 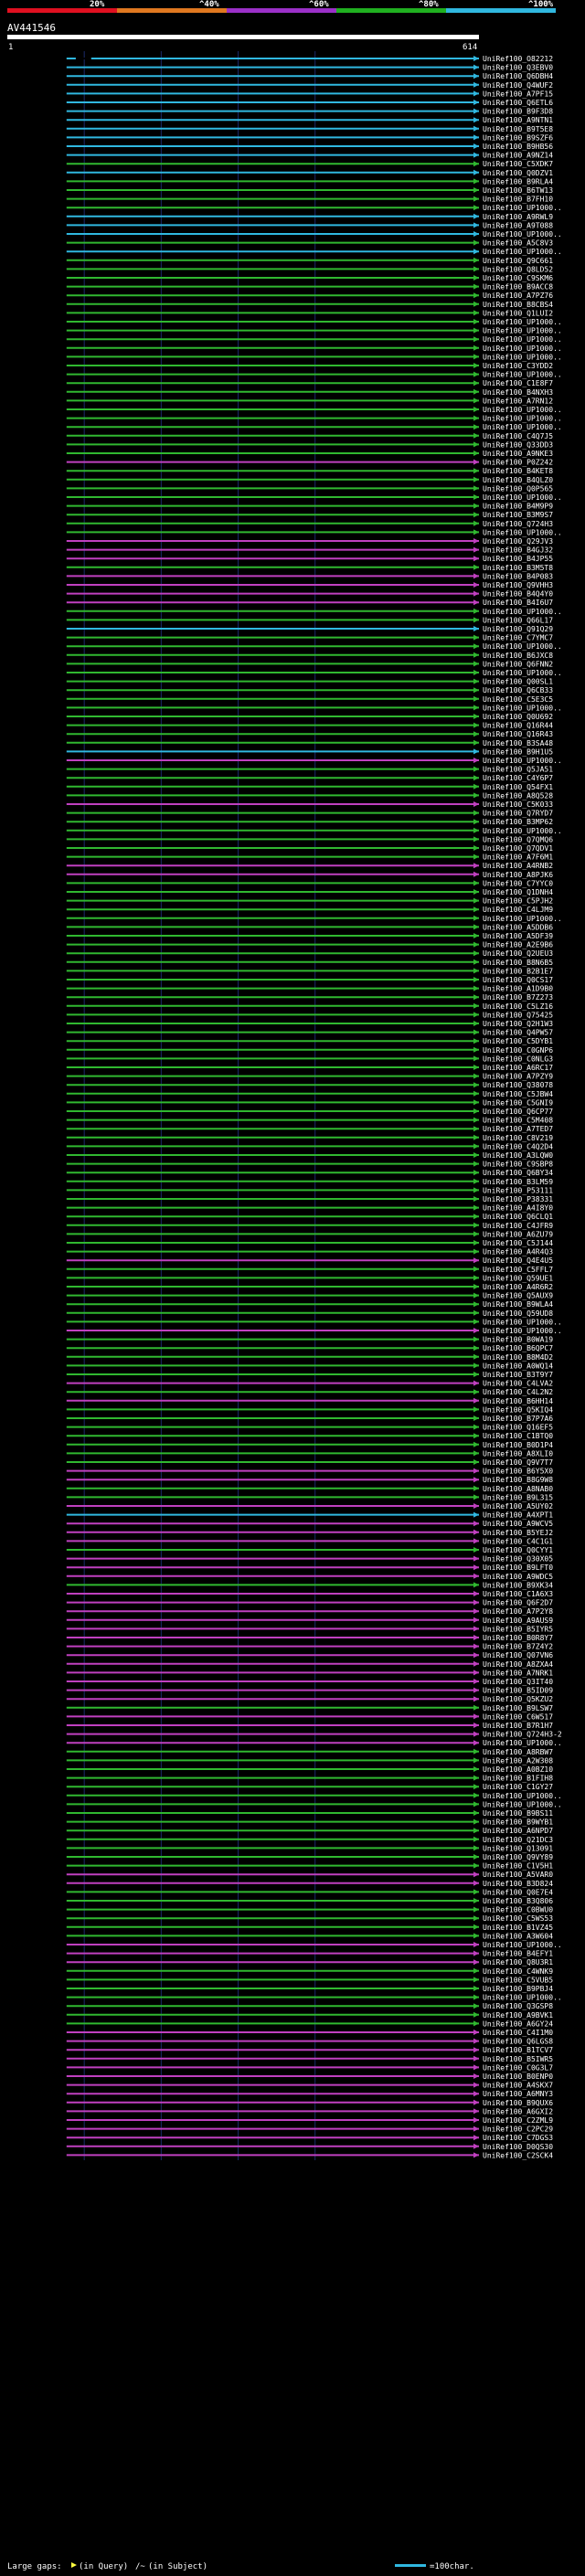 What do you see at coordinates (518, 112) in the screenshot?
I see `hit-label: UniRef100_B9F3D8` at bounding box center [518, 112].